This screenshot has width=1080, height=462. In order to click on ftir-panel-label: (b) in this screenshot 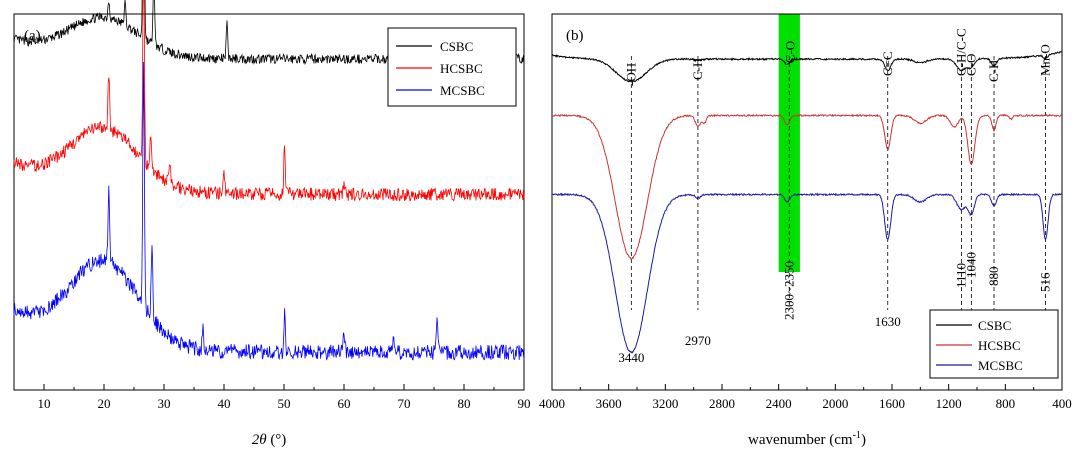, I will do `click(575, 36)`.